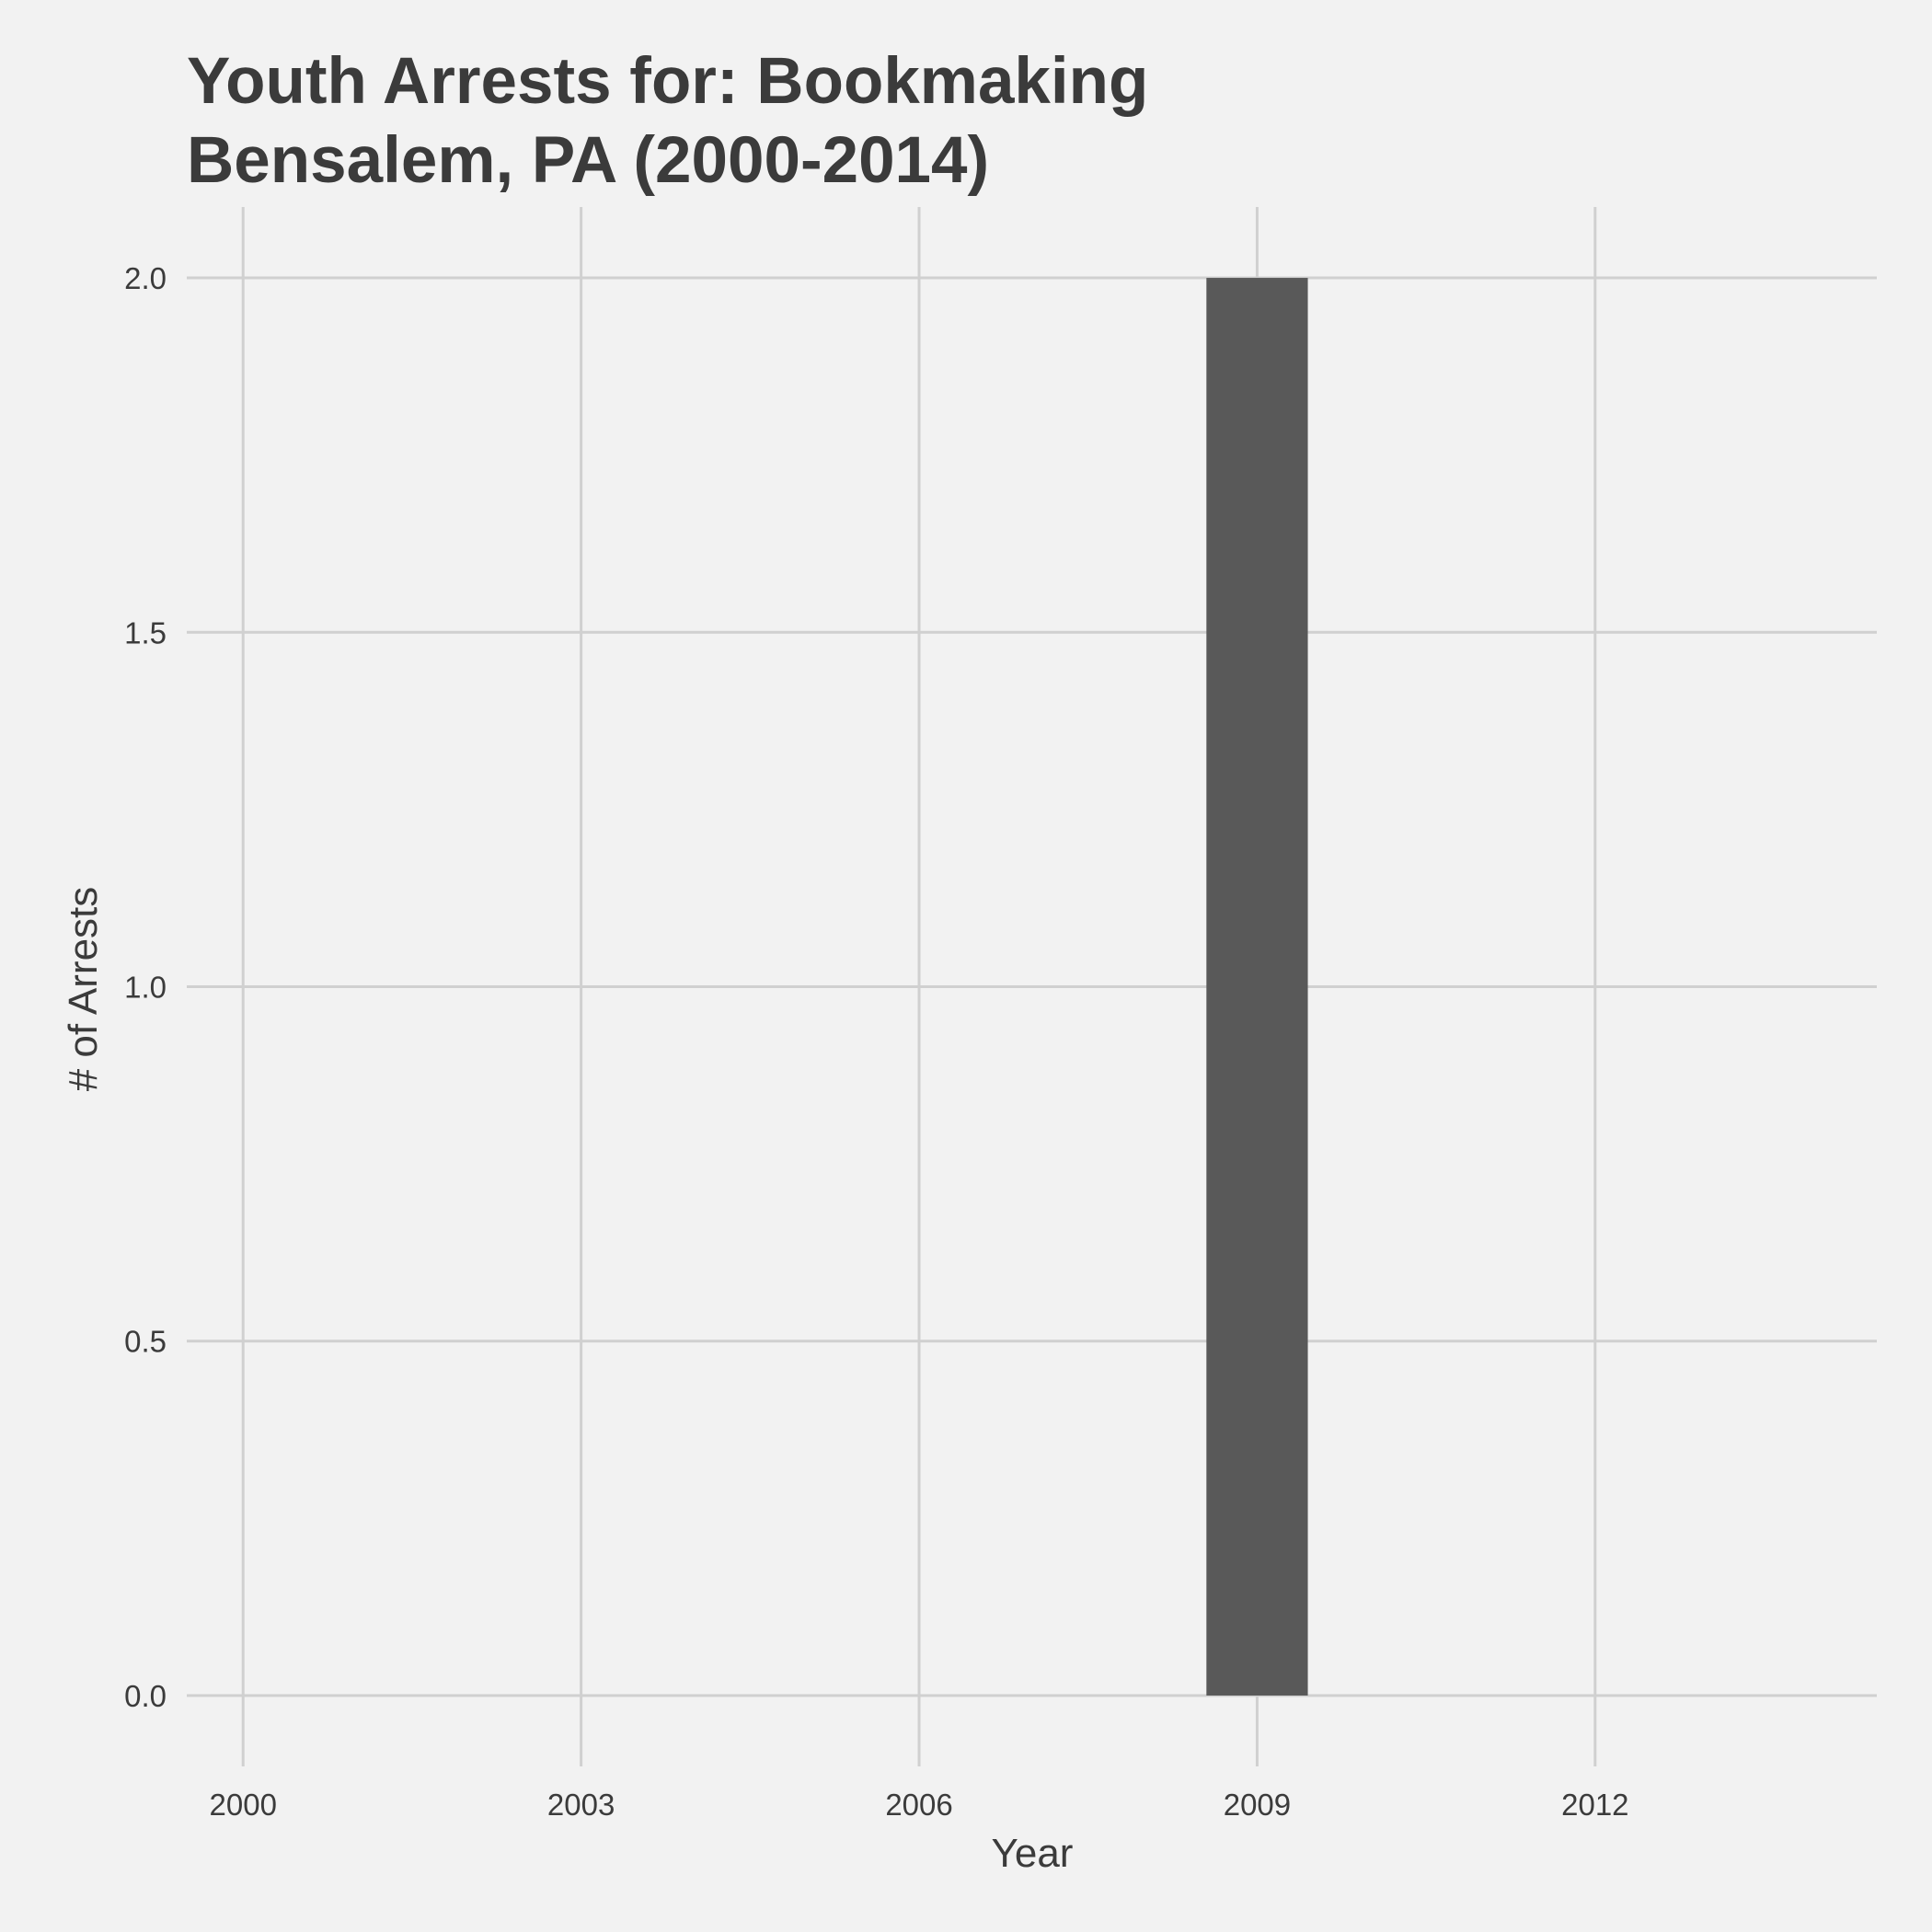 This screenshot has width=1932, height=1932. I want to click on bar-2009, so click(1257, 987).